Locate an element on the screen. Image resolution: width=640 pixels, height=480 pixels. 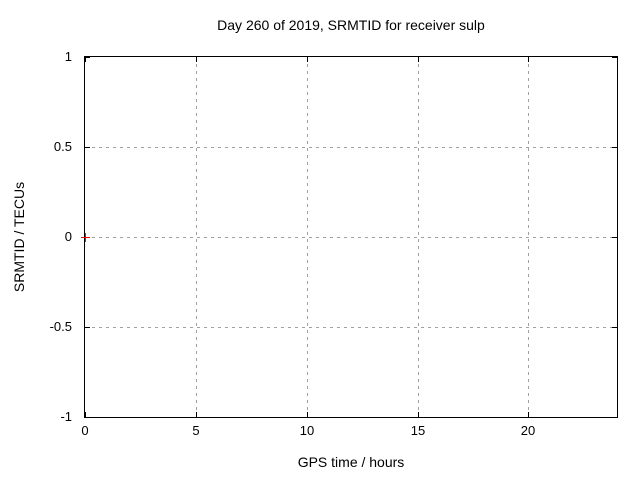
x-tick-label: 5 is located at coordinates (196, 430).